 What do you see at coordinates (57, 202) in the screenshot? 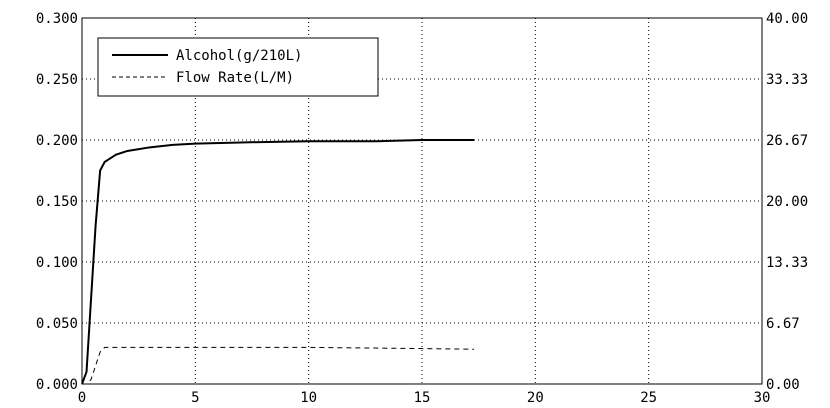
I see `y-tick-label: 0.150` at bounding box center [57, 202].